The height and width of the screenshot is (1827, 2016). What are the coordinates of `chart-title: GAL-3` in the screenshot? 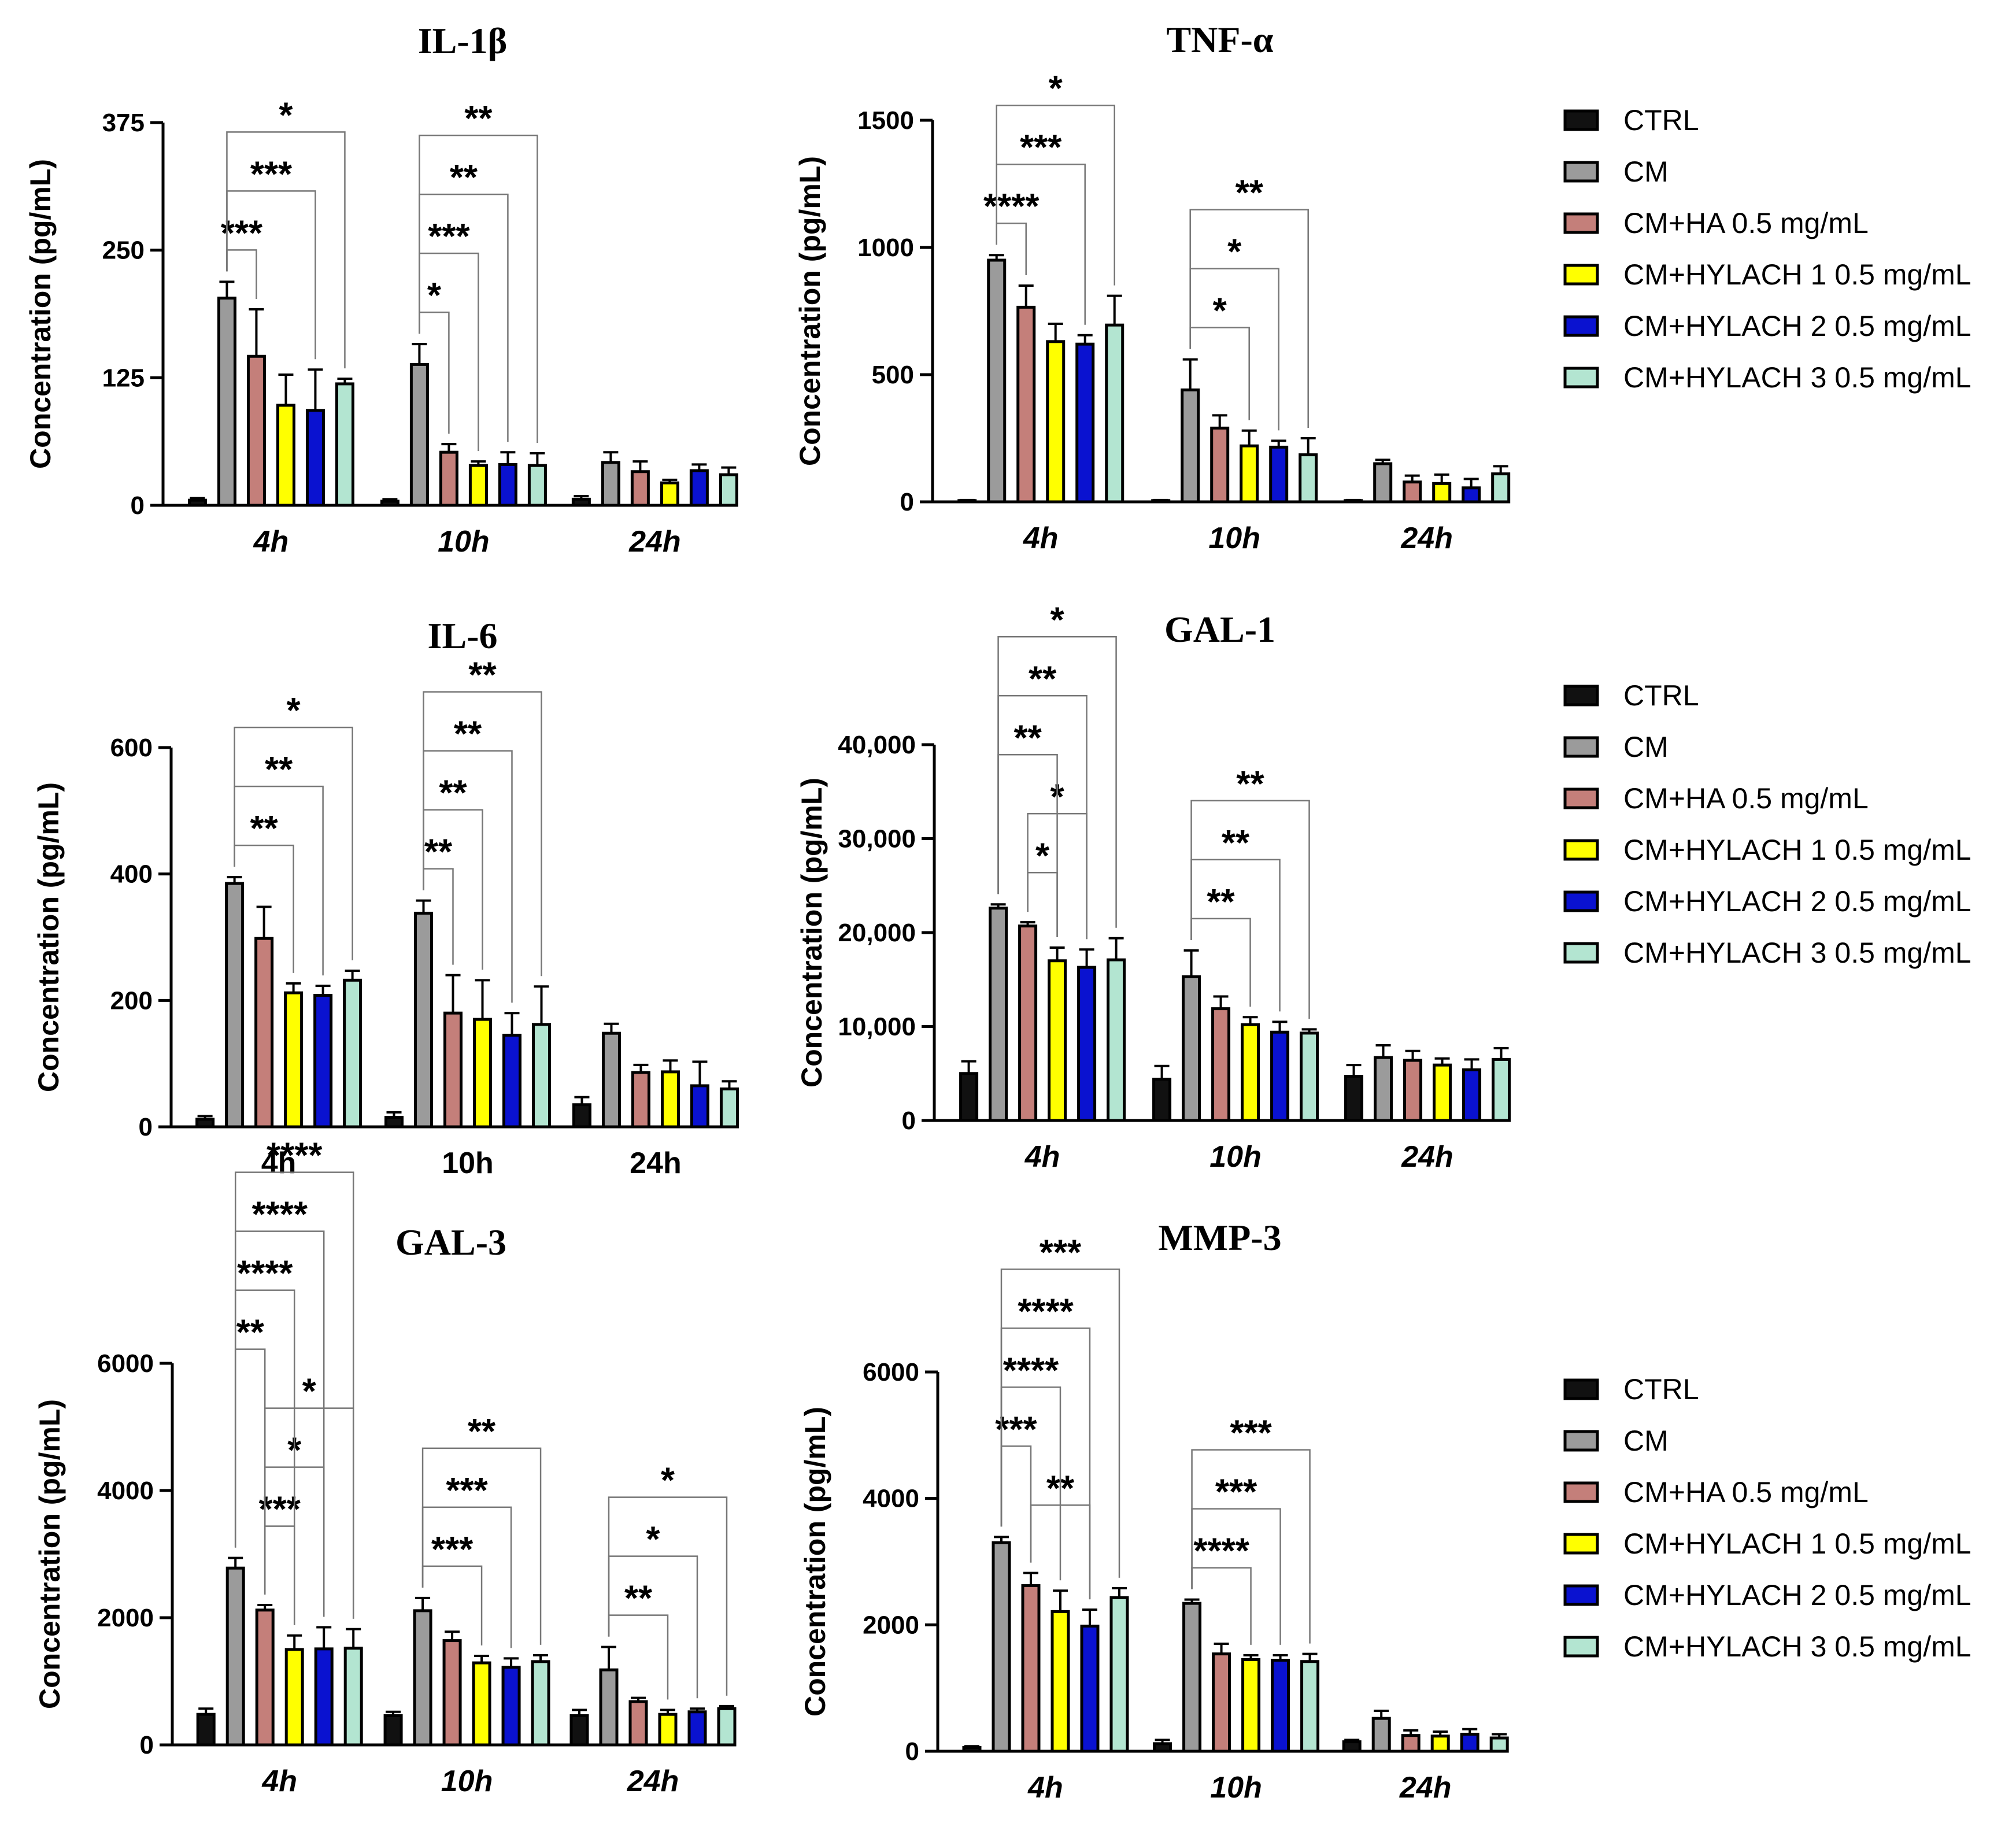 It's located at (450, 1242).